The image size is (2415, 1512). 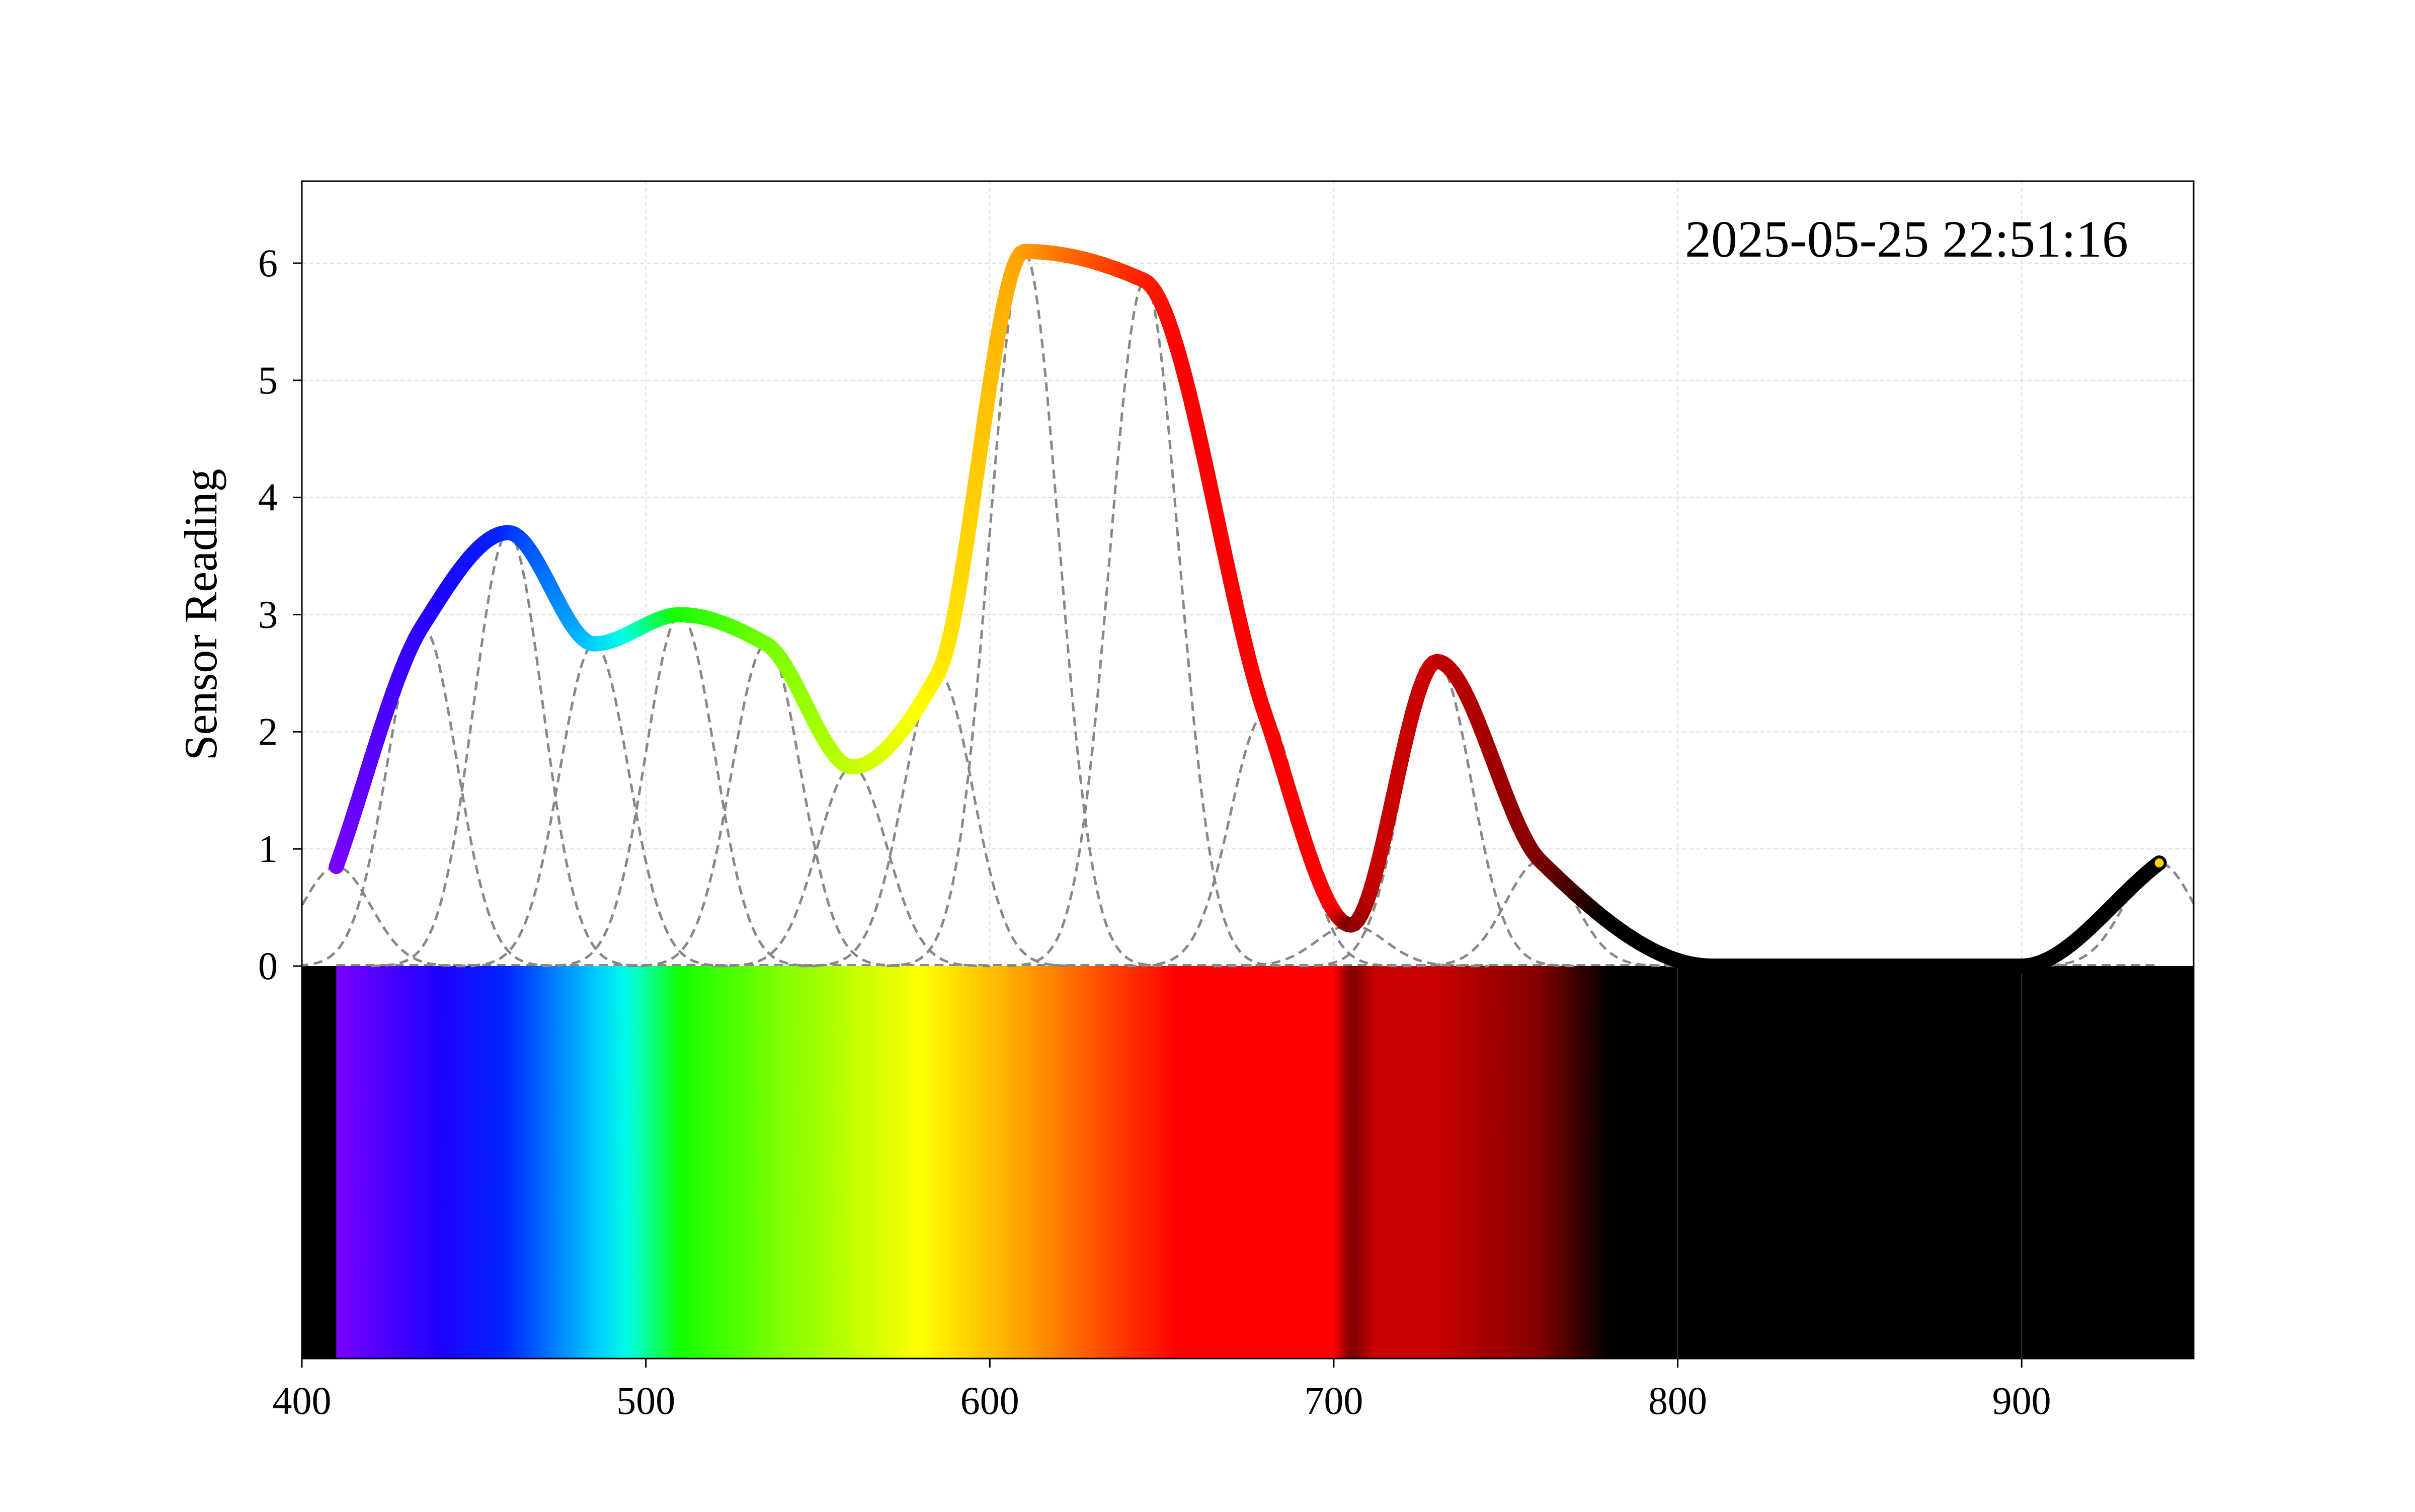 What do you see at coordinates (268, 380) in the screenshot?
I see `y-tick-label: 5` at bounding box center [268, 380].